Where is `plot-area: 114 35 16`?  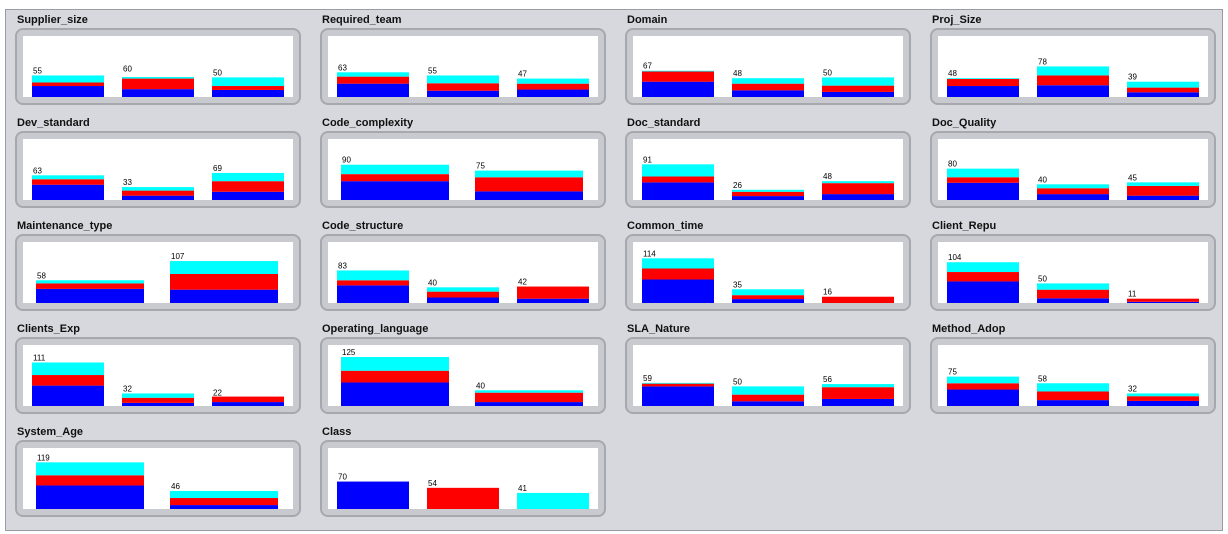 plot-area: 114 35 16 is located at coordinates (768, 272).